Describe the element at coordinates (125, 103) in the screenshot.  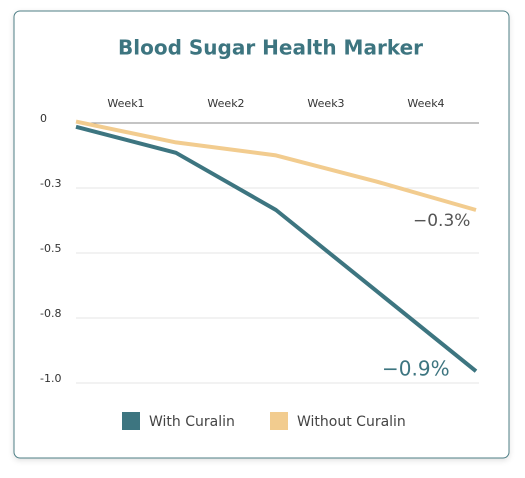
I see `x-tick-label: Week1` at that location.